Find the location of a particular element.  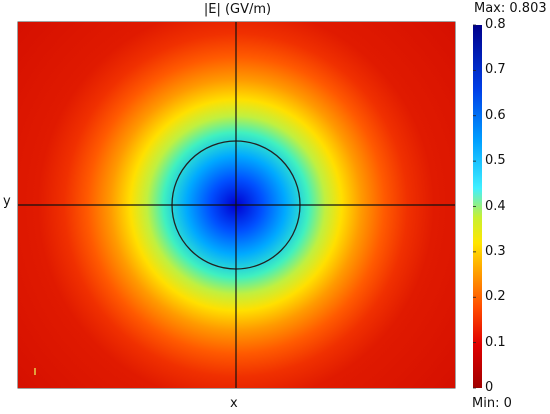

colorbar-max-label: Max: 0.803 is located at coordinates (510, 8).